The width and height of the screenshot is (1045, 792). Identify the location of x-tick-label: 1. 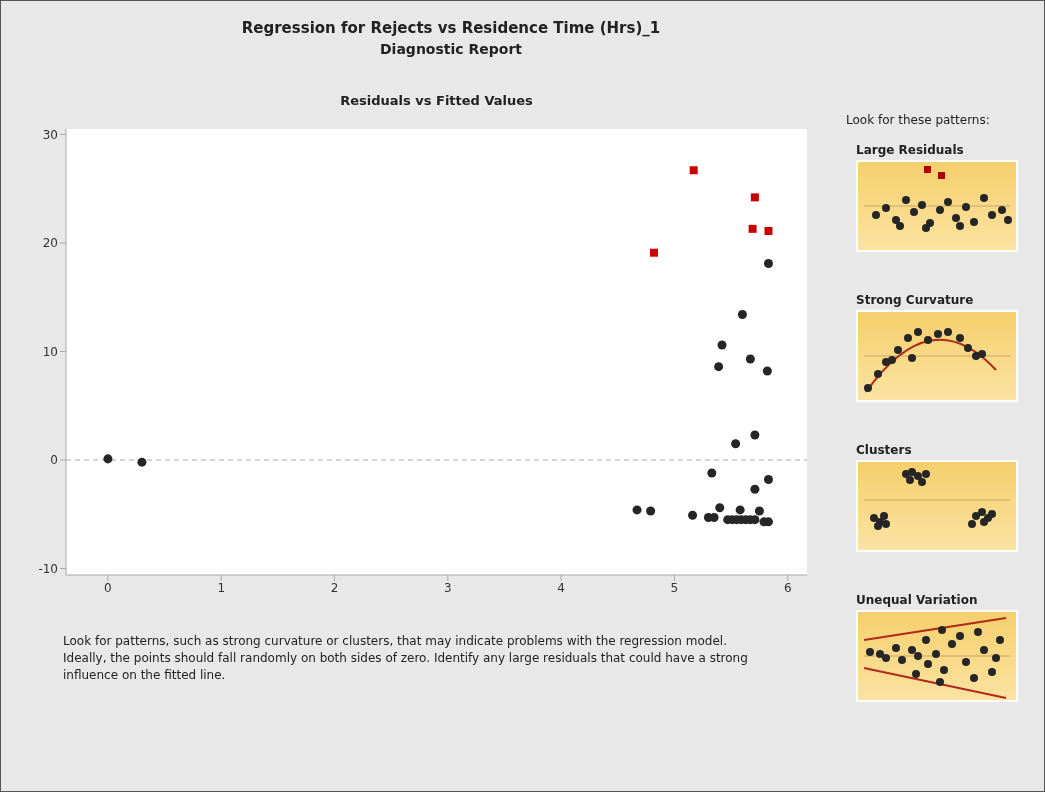
(221, 587).